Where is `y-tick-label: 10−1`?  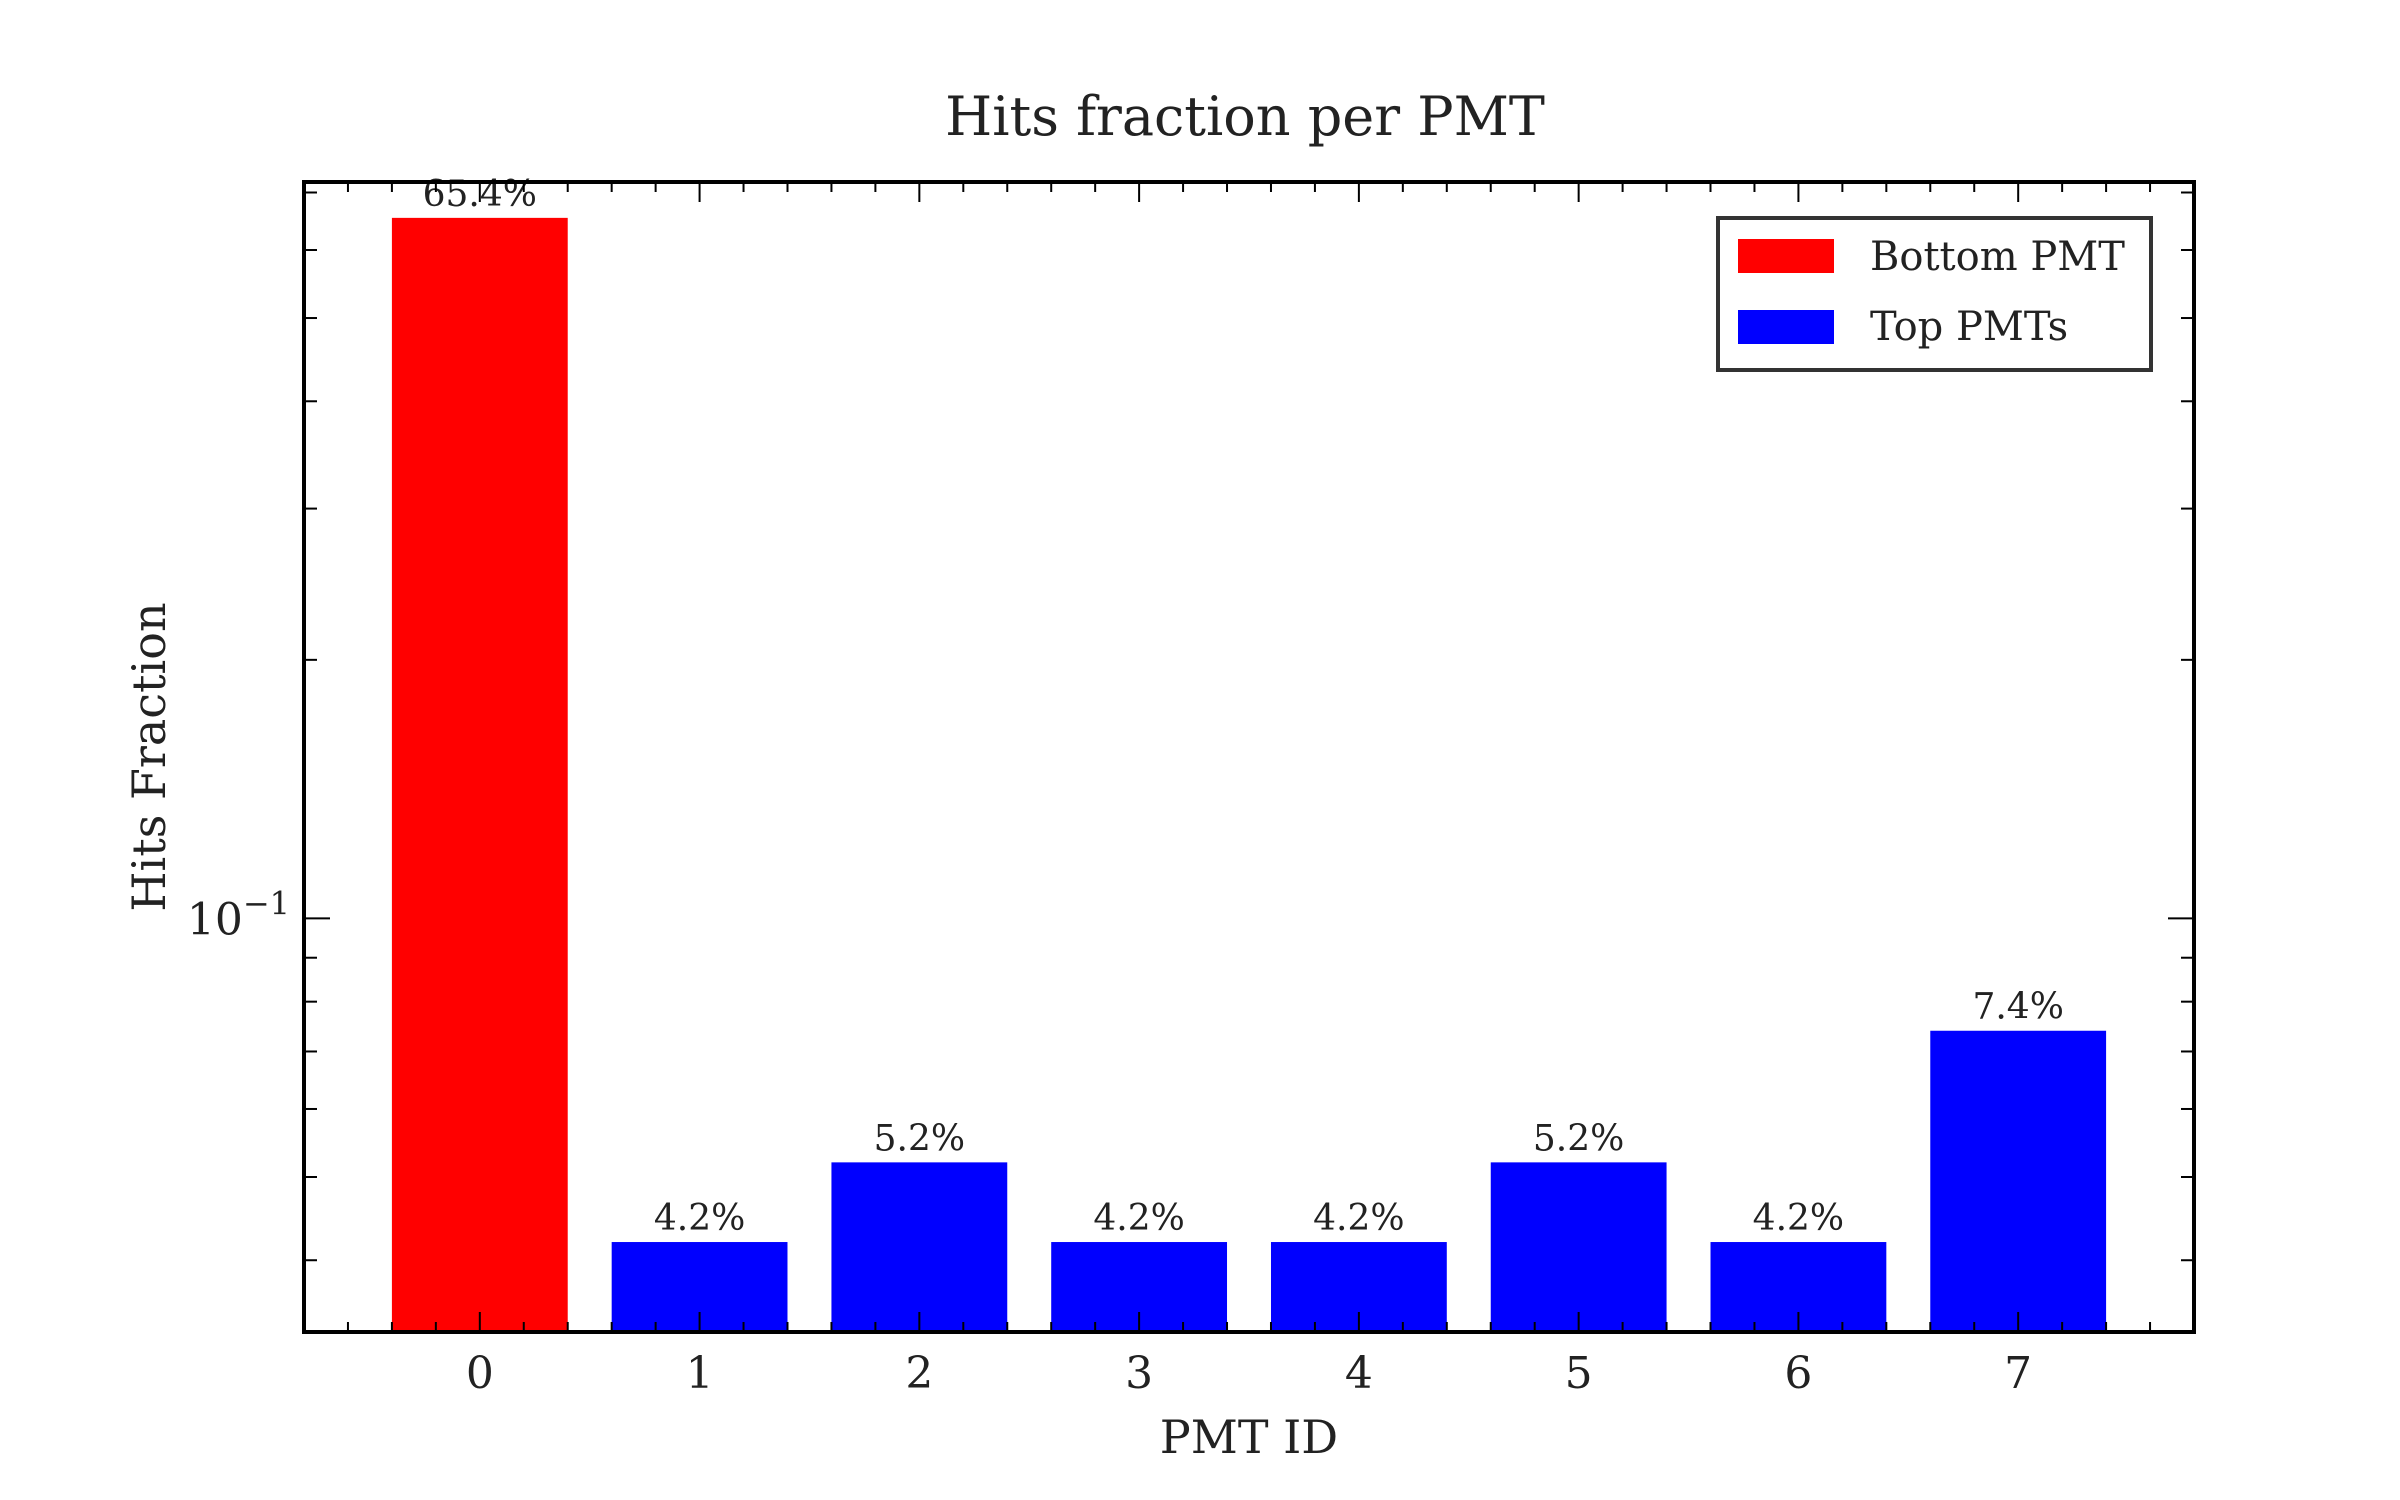 y-tick-label: 10−1 is located at coordinates (238, 914).